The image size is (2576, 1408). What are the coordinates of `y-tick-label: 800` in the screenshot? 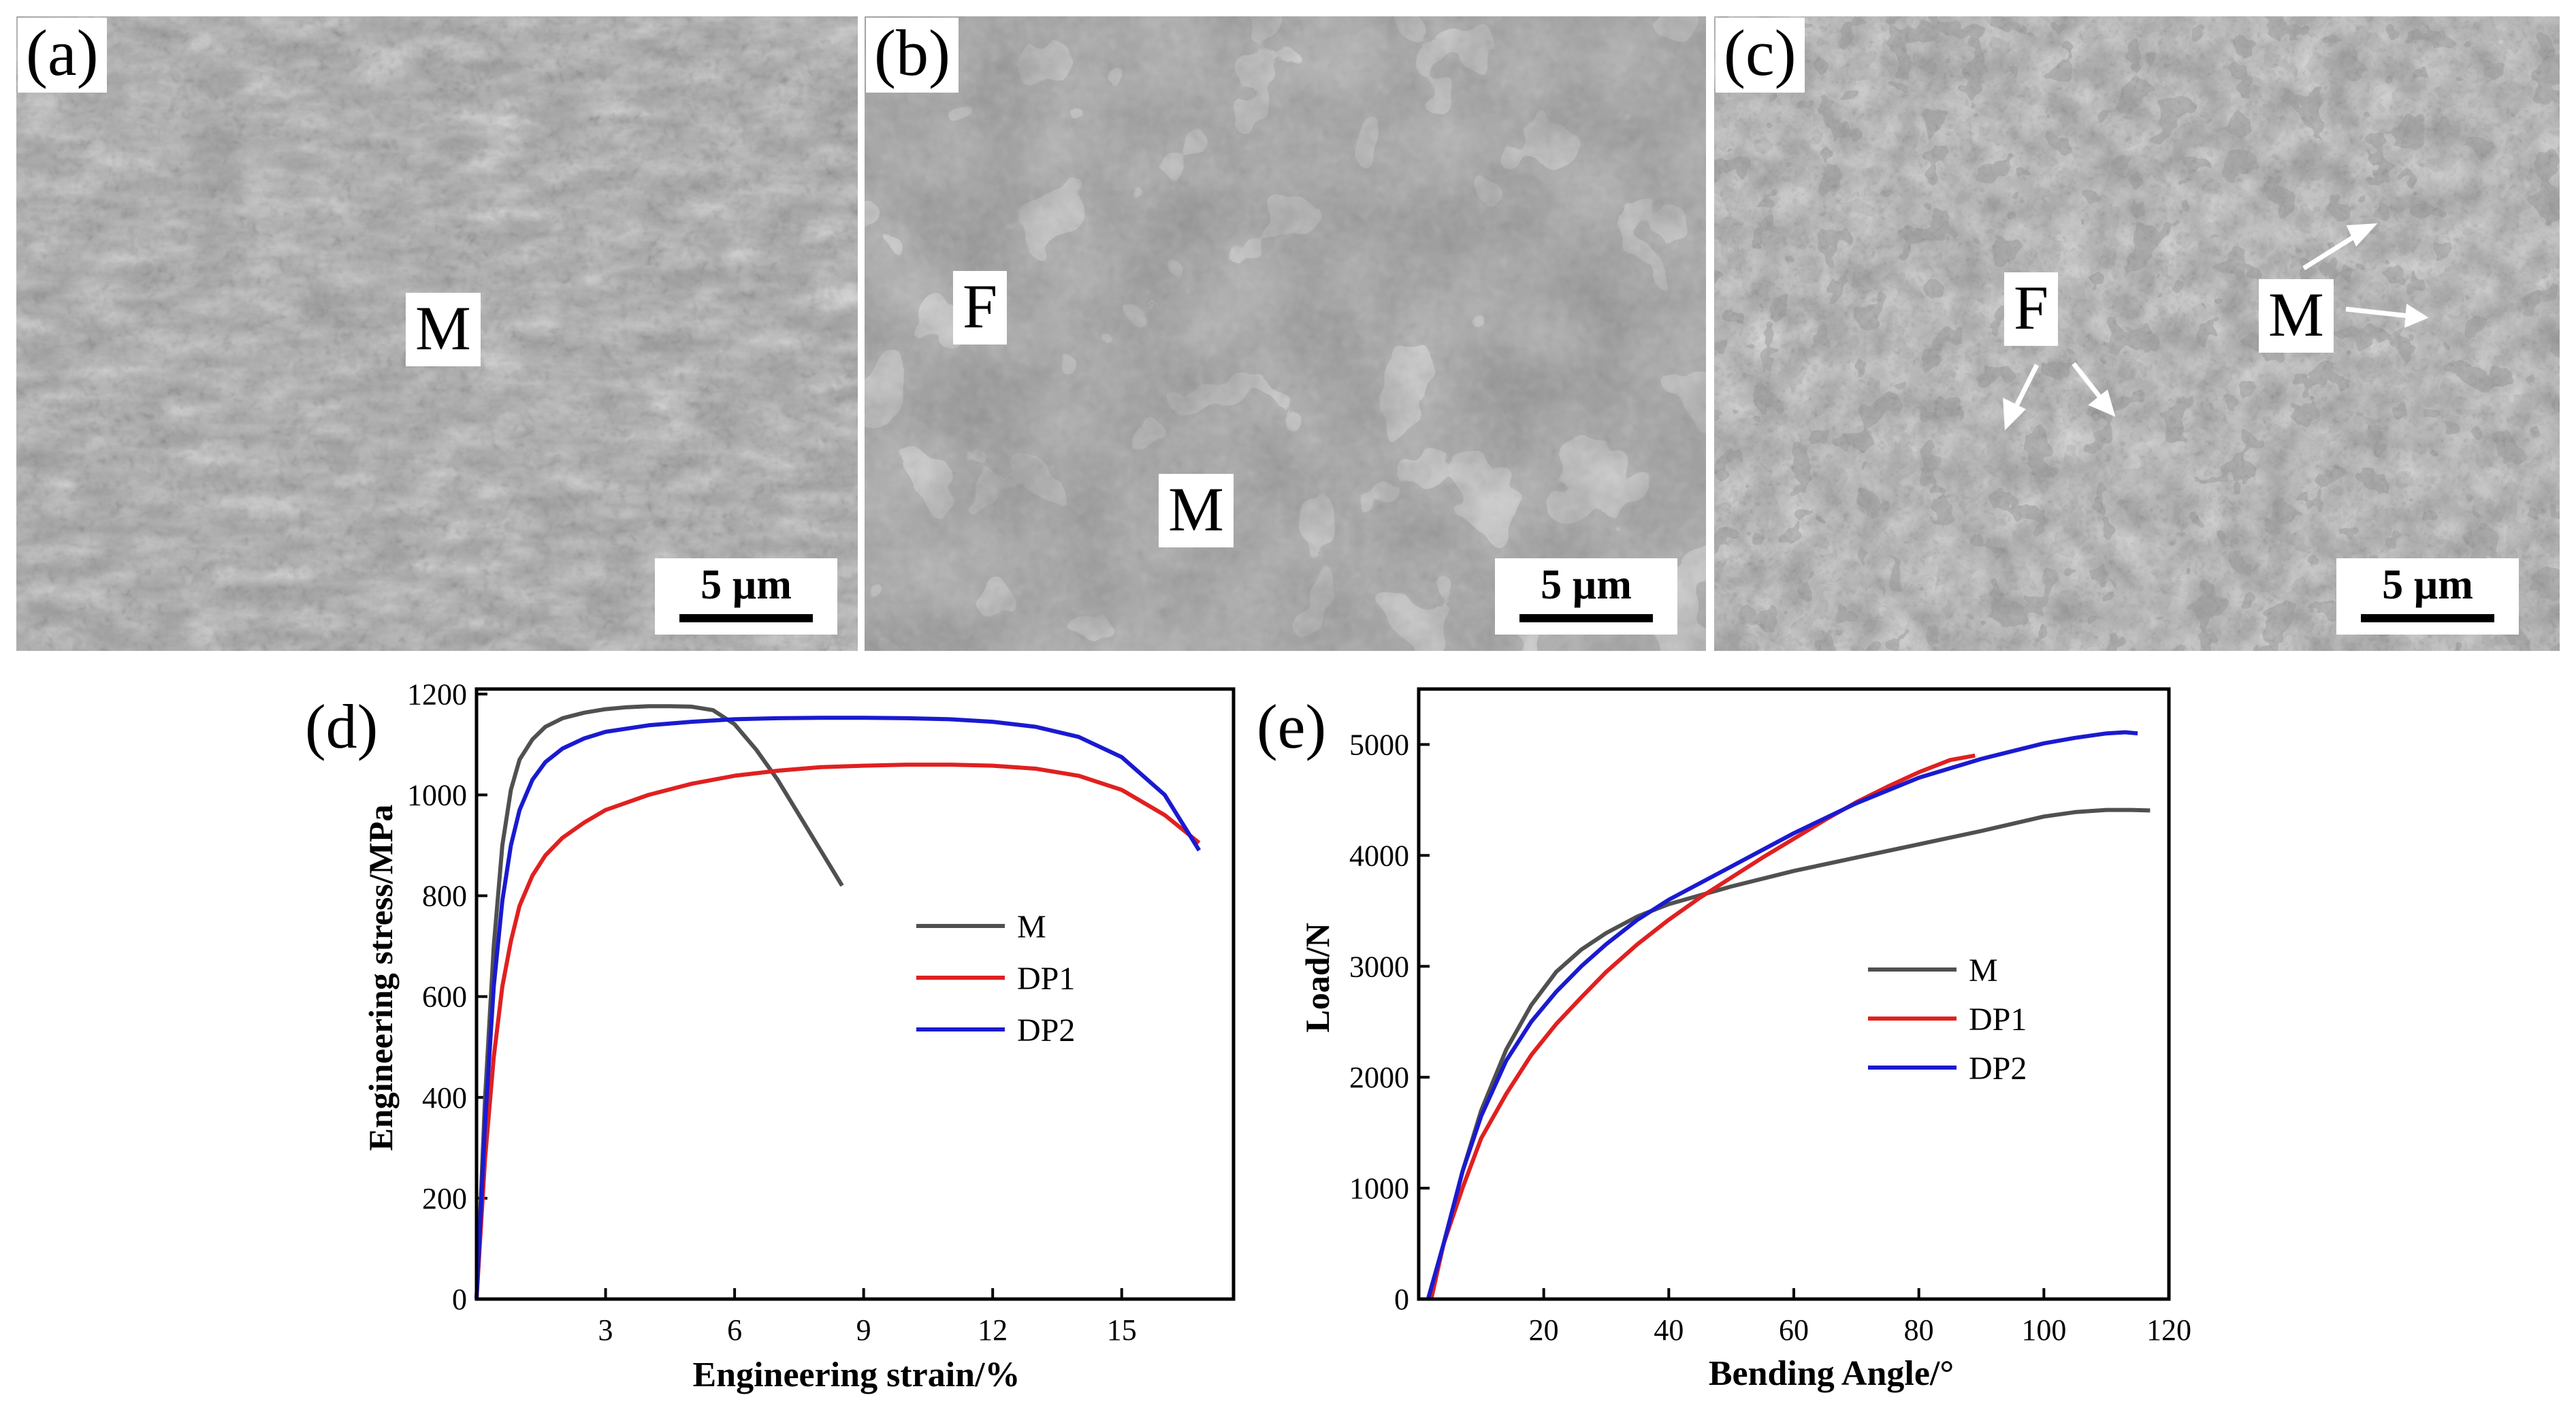 It's located at (445, 896).